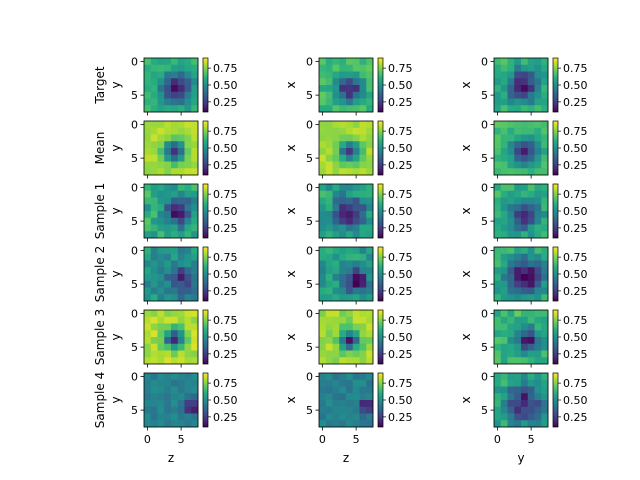 The image size is (640, 480). Describe the element at coordinates (171, 400) in the screenshot. I see `panel-frame` at that location.